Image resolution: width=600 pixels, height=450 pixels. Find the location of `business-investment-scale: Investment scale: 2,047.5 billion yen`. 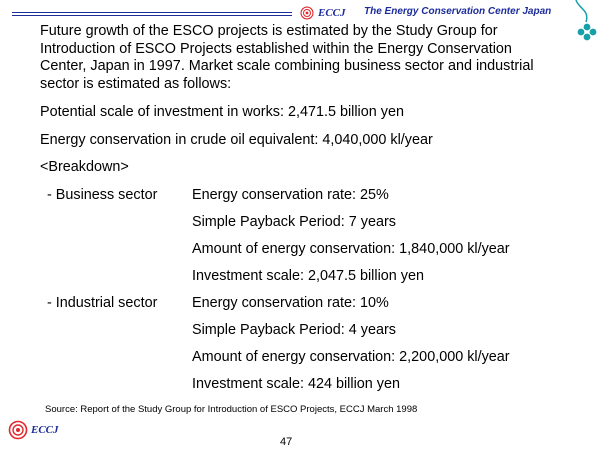

business-investment-scale: Investment scale: 2,047.5 billion yen is located at coordinates (308, 276).